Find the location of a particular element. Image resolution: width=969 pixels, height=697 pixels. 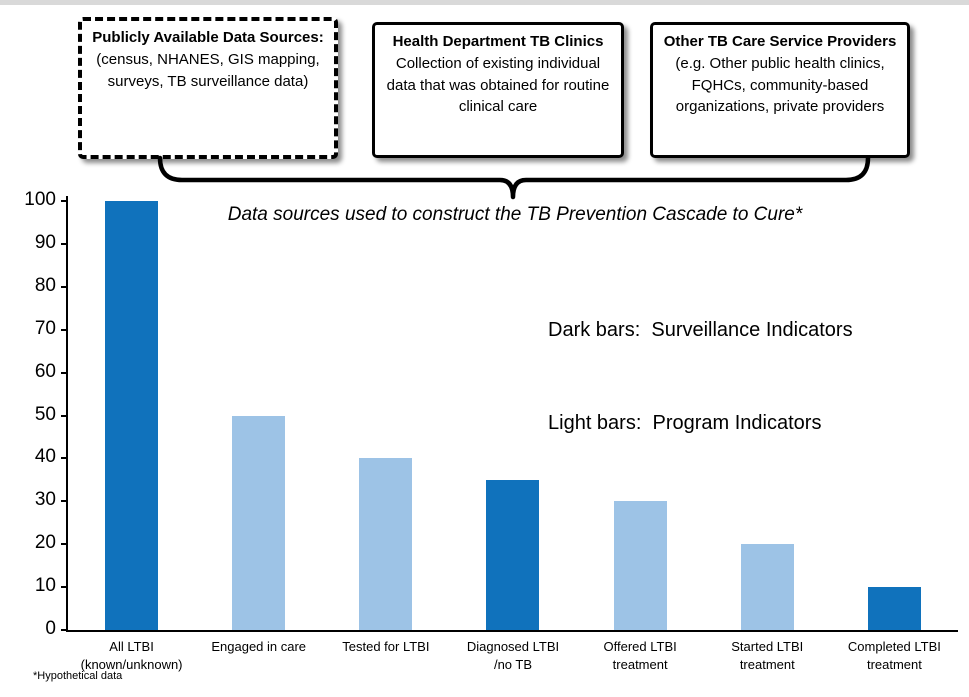

legend-light-bars: Light bars: Program Indicators is located at coordinates (685, 423).